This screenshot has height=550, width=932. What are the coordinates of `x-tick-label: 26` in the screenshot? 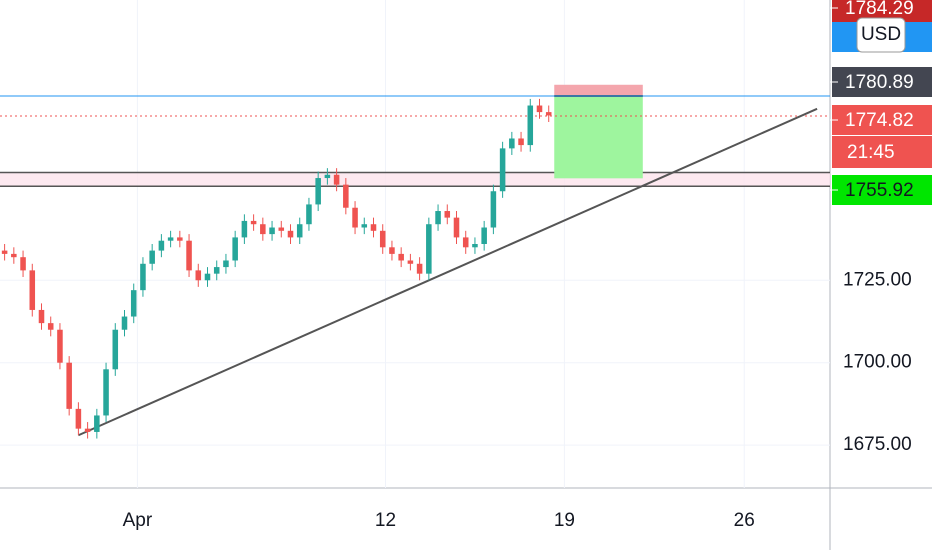 It's located at (744, 520).